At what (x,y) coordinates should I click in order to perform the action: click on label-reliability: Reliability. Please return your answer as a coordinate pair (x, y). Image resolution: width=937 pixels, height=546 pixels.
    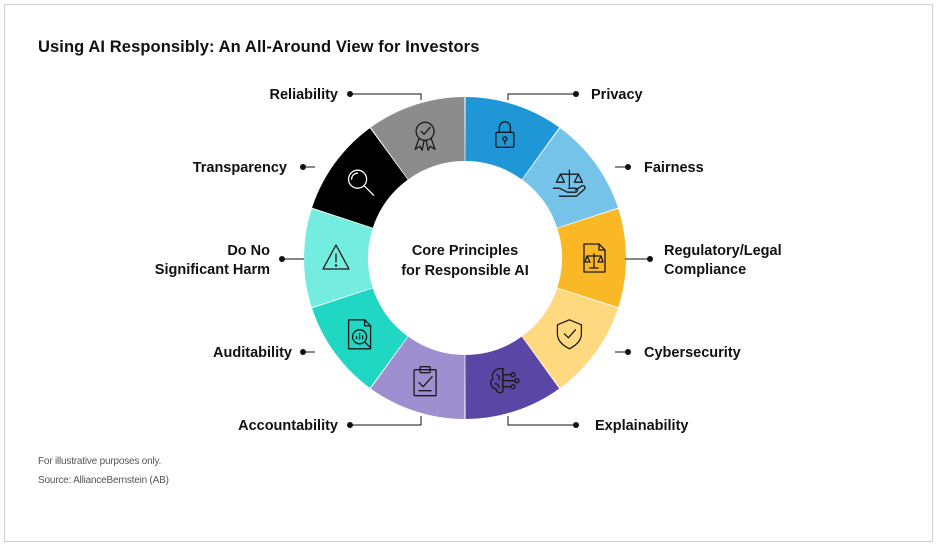
    Looking at the image, I should click on (304, 95).